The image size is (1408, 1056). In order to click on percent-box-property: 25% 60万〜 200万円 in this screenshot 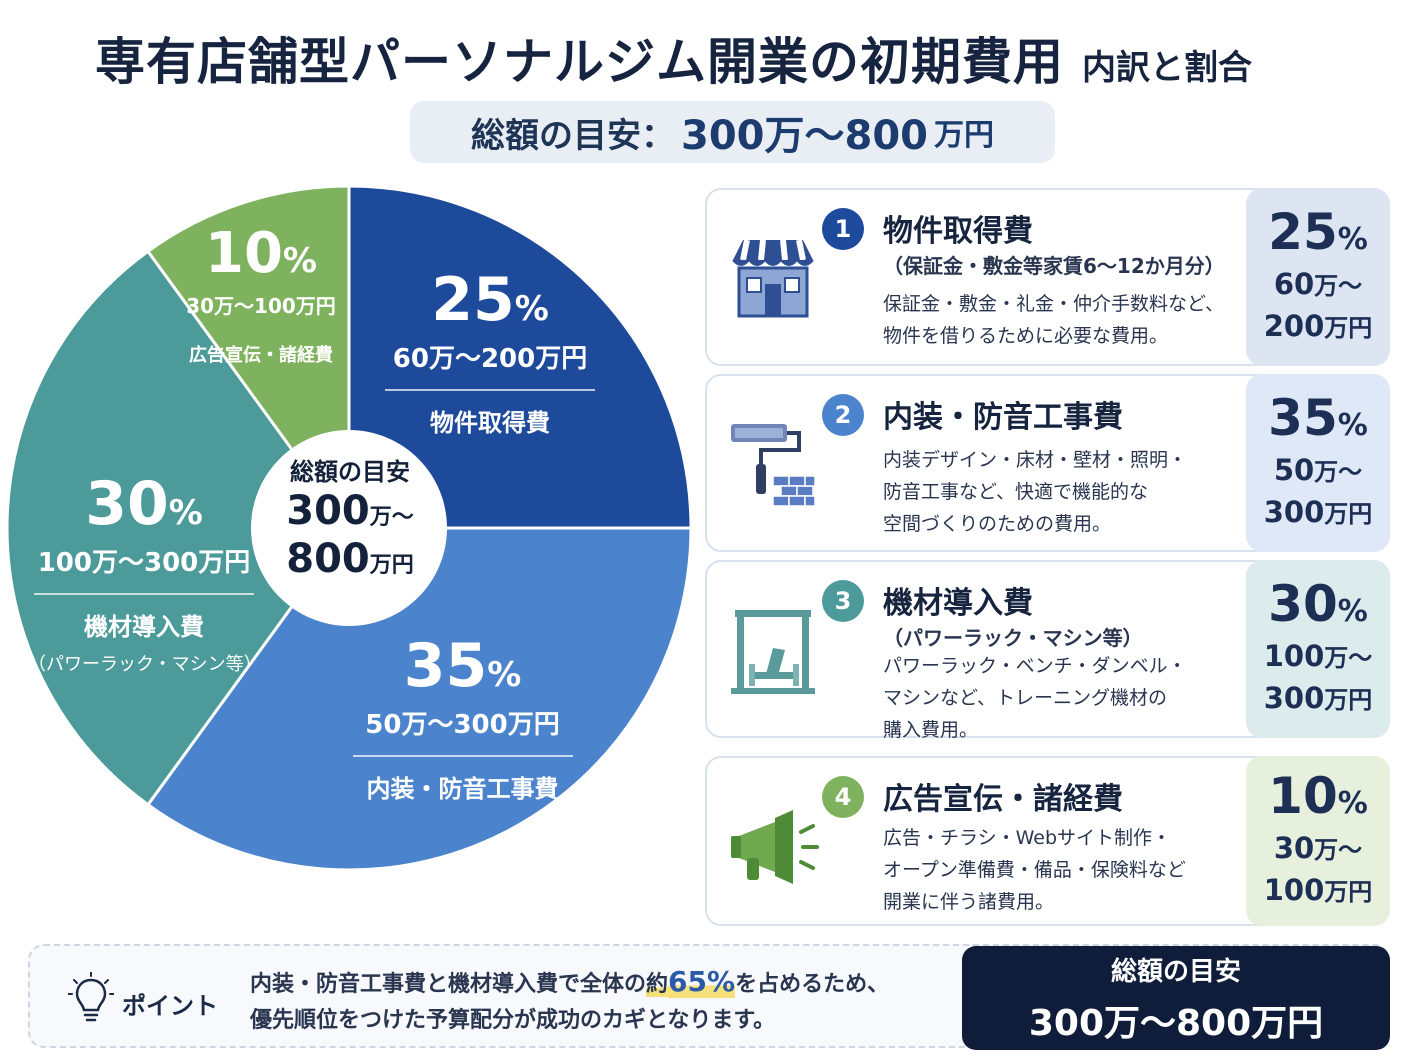, I will do `click(1318, 277)`.